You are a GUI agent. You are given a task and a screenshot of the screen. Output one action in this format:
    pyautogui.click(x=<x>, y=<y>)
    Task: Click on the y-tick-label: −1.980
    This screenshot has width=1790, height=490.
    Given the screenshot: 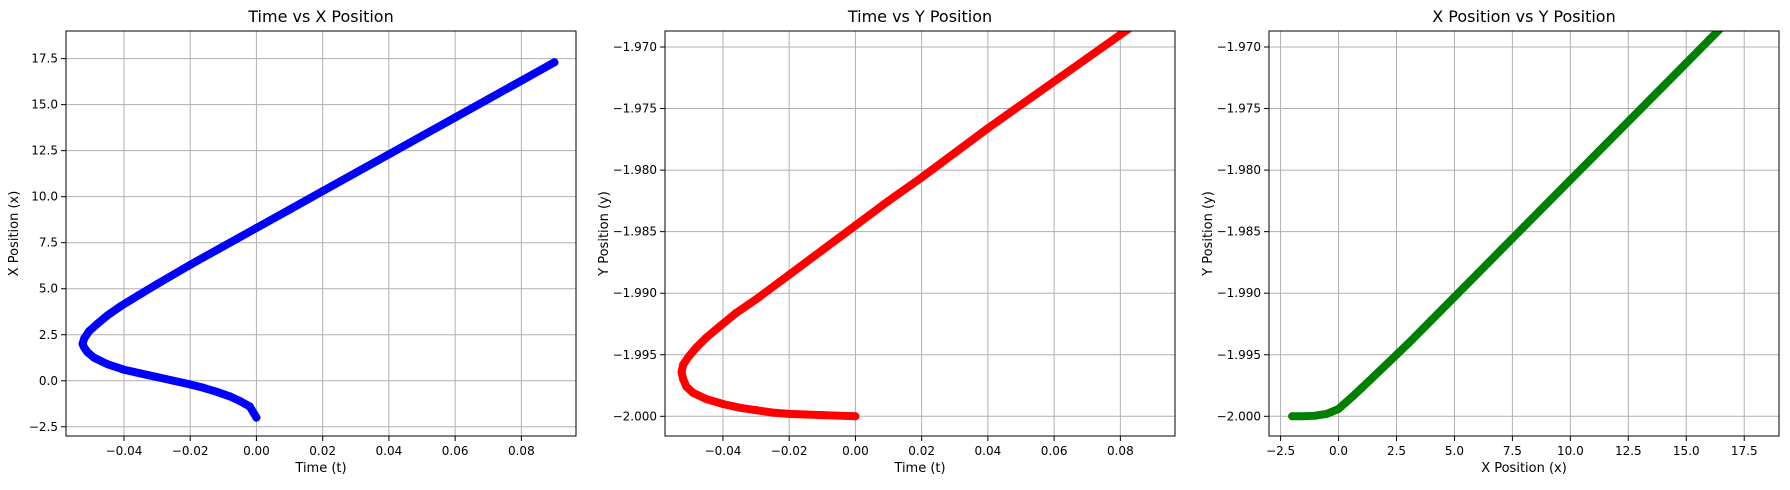 What is the action you would take?
    pyautogui.click(x=635, y=170)
    